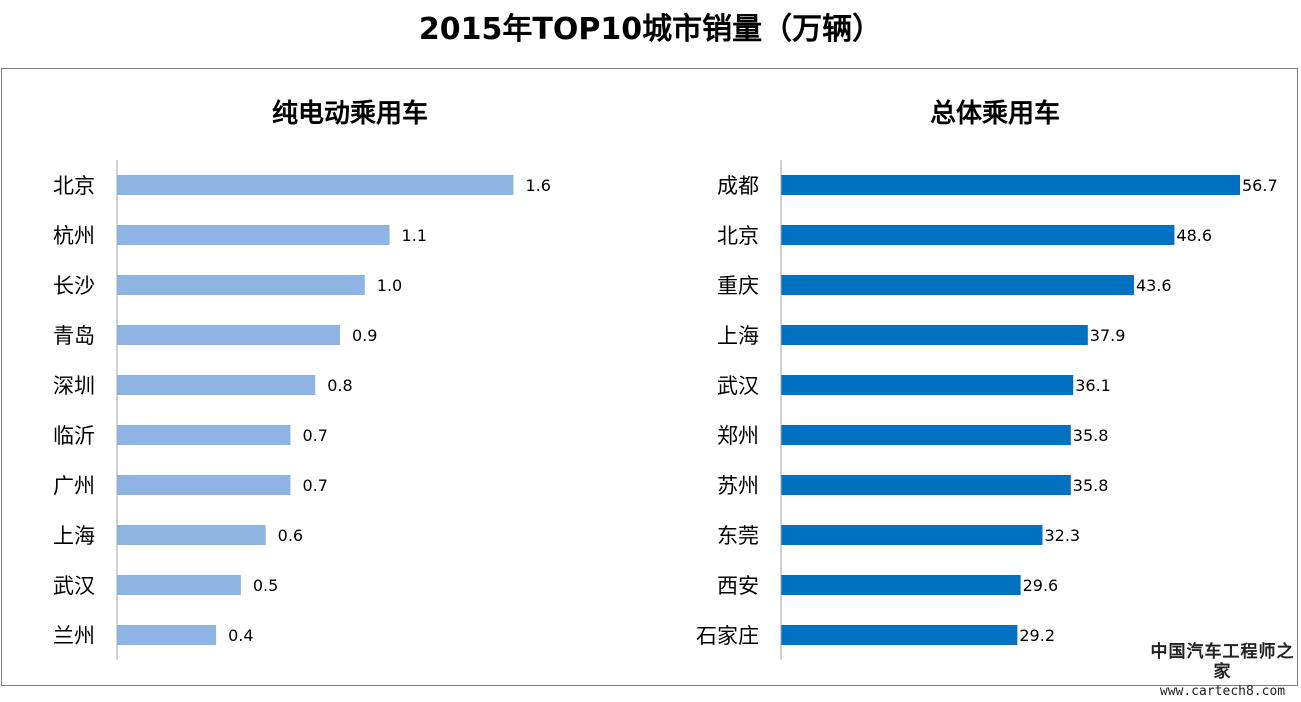 The image size is (1301, 702). Describe the element at coordinates (1222, 691) in the screenshot. I see `watermark-url: www.cartech8.com` at that location.